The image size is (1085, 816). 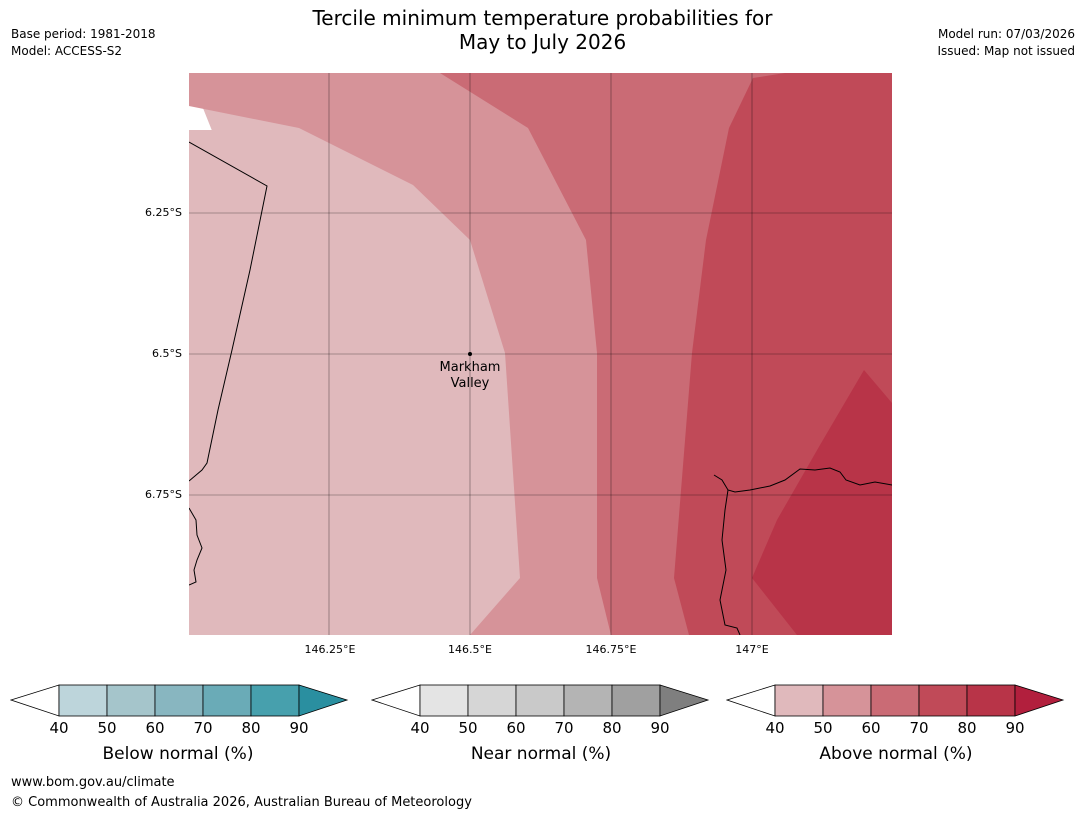 What do you see at coordinates (775, 728) in the screenshot?
I see `legend-above-tick: 40` at bounding box center [775, 728].